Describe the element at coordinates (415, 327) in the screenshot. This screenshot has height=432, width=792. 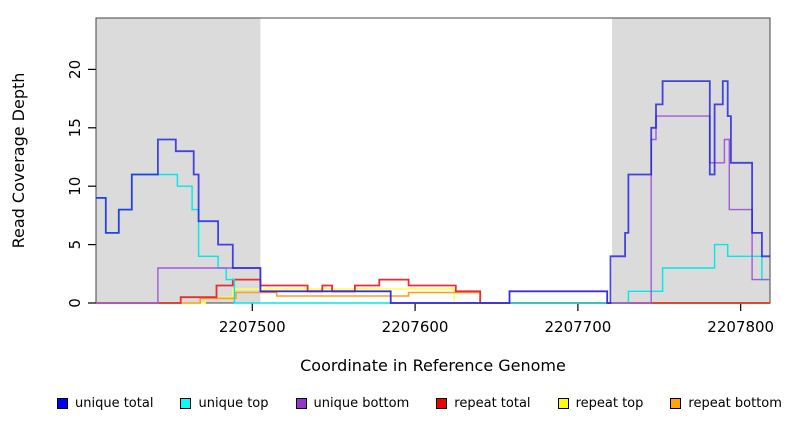
I see `x-tick-label: 2207600` at that location.